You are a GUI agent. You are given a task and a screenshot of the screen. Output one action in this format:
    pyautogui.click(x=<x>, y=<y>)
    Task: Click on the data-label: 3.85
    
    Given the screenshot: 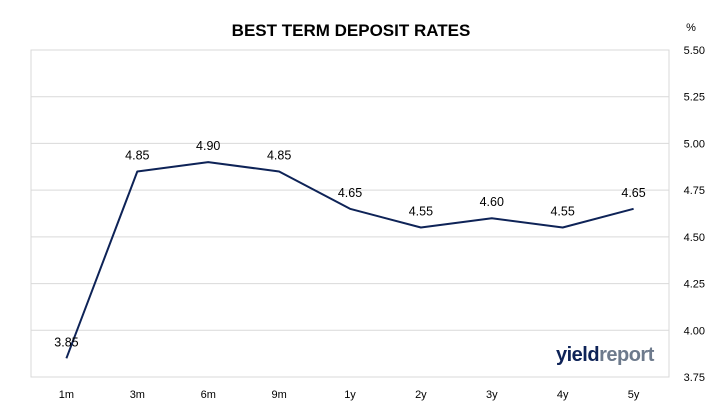 What is the action you would take?
    pyautogui.click(x=66, y=342)
    